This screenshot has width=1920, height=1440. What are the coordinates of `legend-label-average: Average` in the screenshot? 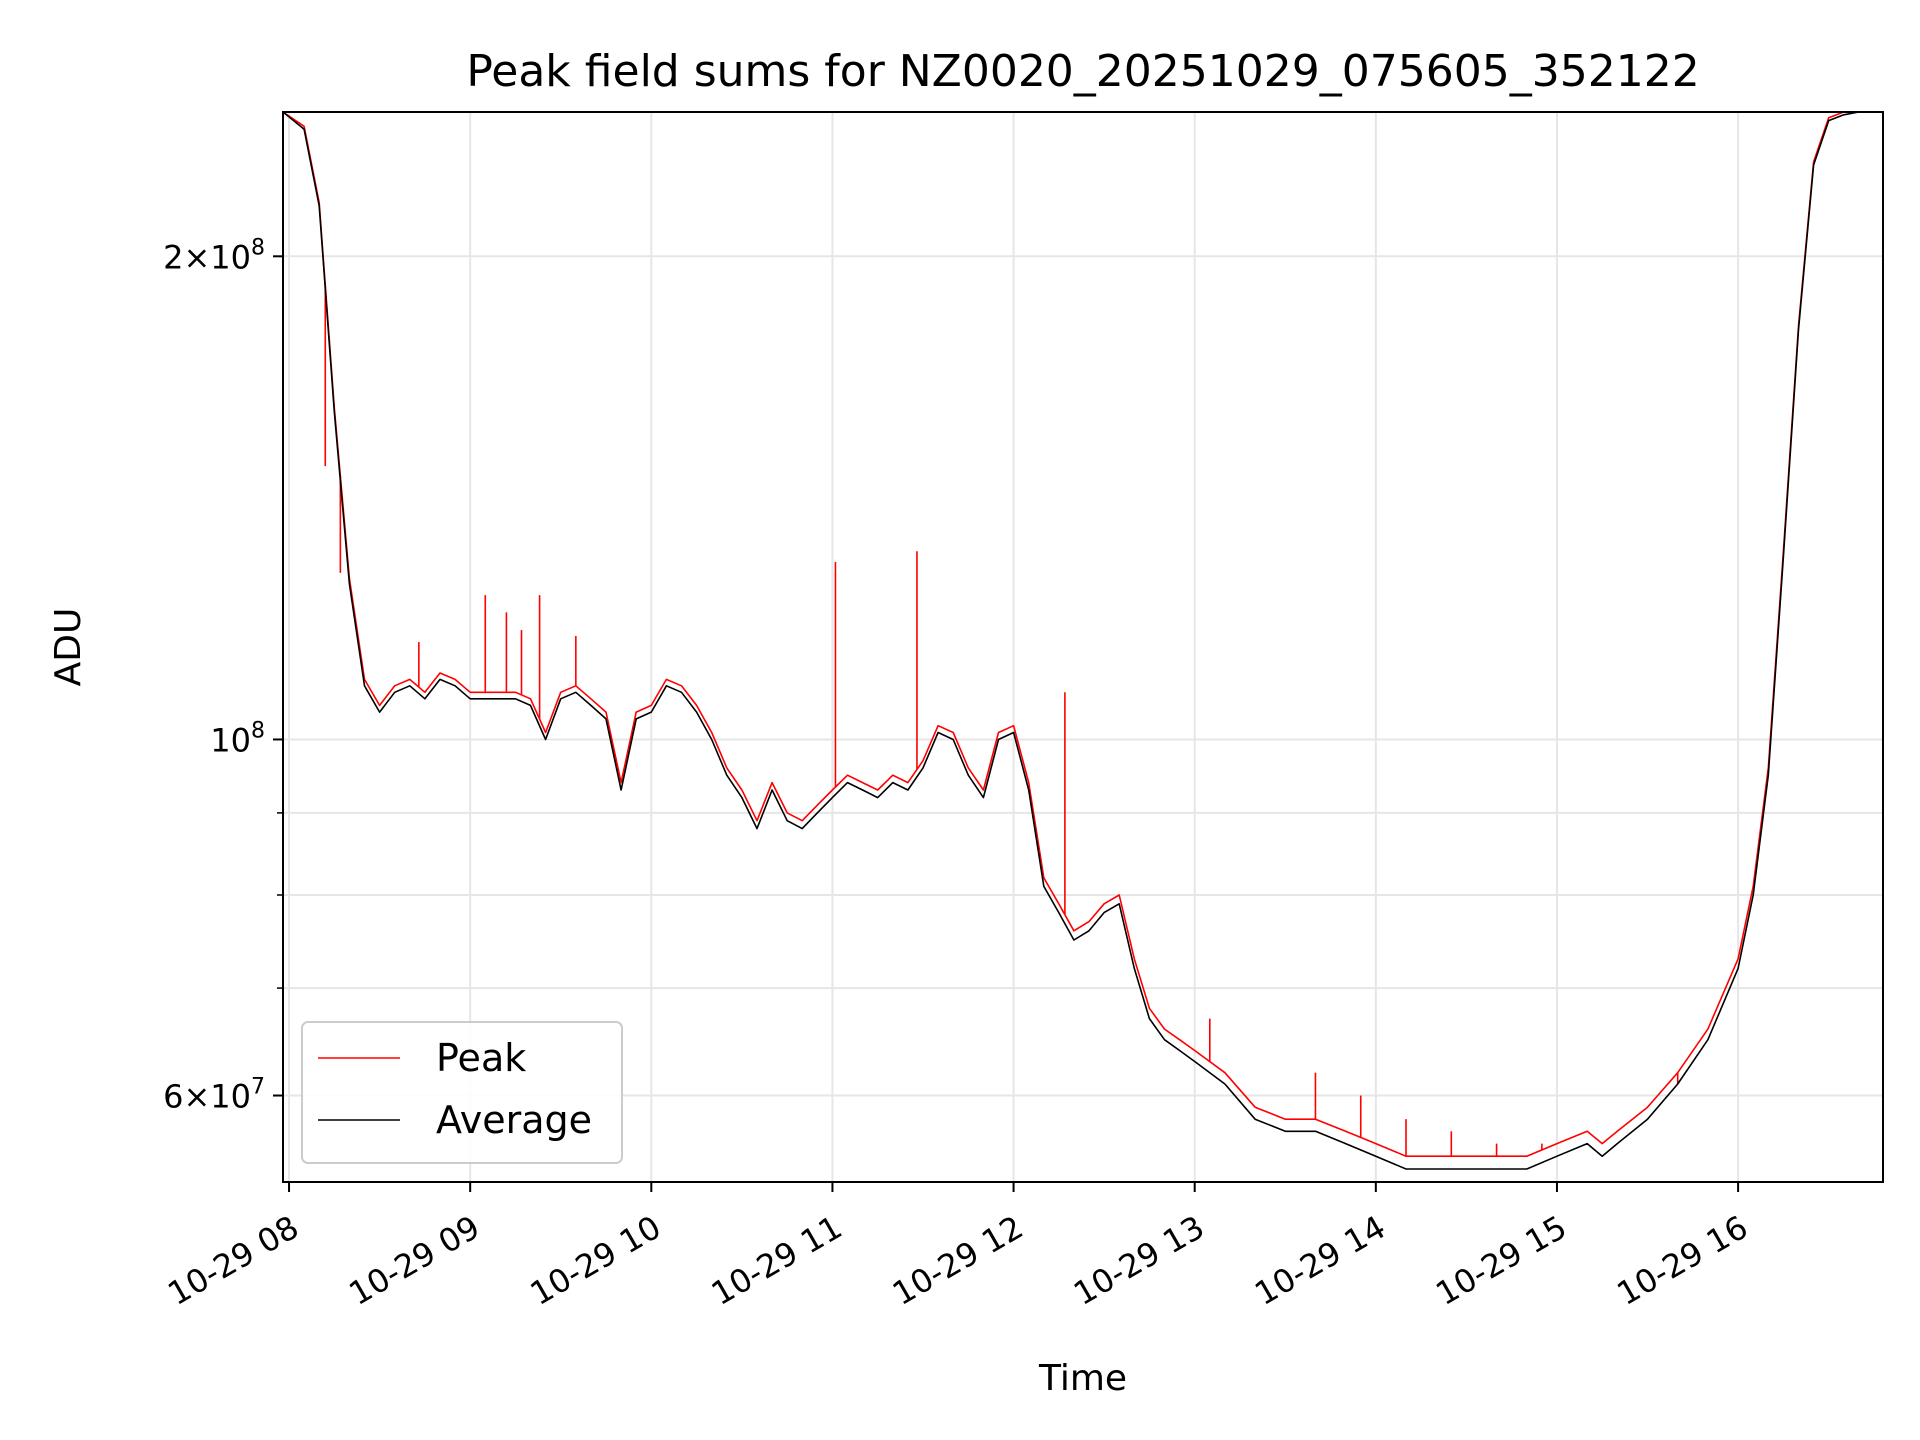 It's located at (514, 1120).